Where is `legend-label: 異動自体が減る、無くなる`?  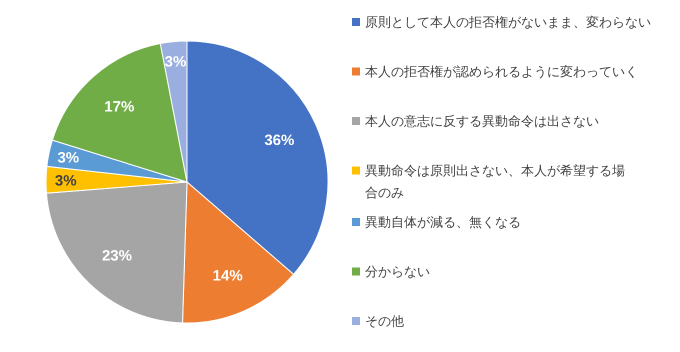 legend-label: 異動自体が減る、無くなる is located at coordinates (443, 223).